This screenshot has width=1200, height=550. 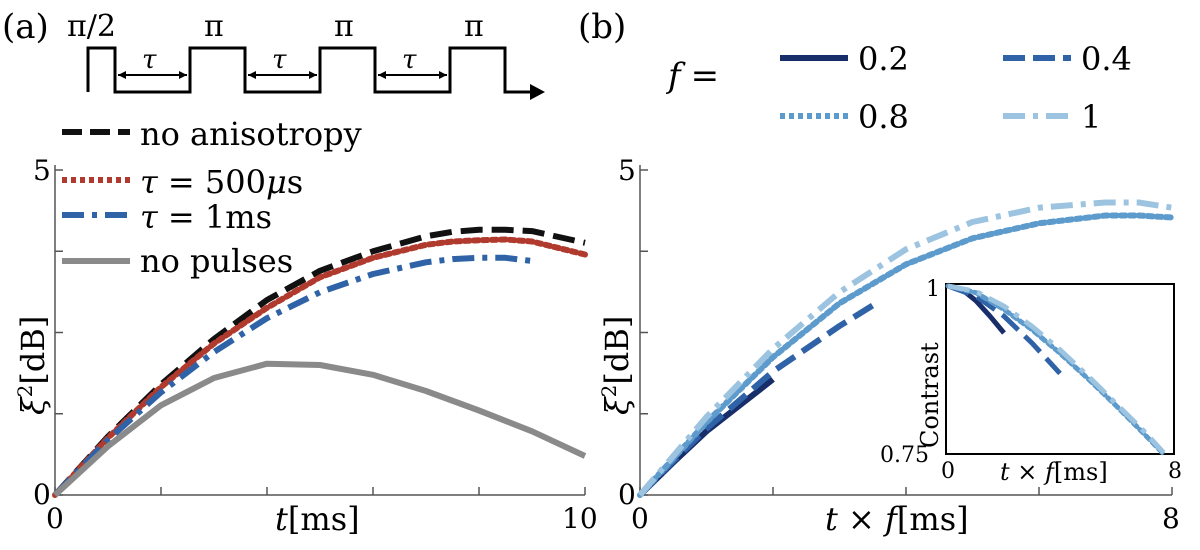 I want to click on panel-b-xtick-0: 0, so click(x=640, y=518).